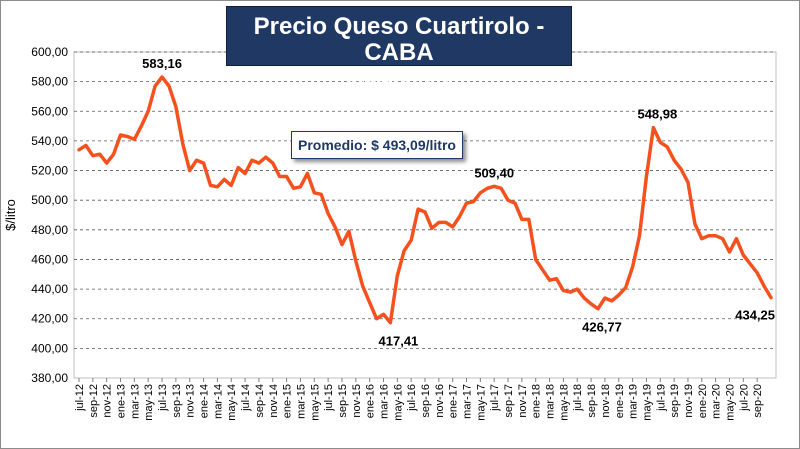 The width and height of the screenshot is (800, 449). I want to click on x-tick-label: nov-15, so click(357, 401).